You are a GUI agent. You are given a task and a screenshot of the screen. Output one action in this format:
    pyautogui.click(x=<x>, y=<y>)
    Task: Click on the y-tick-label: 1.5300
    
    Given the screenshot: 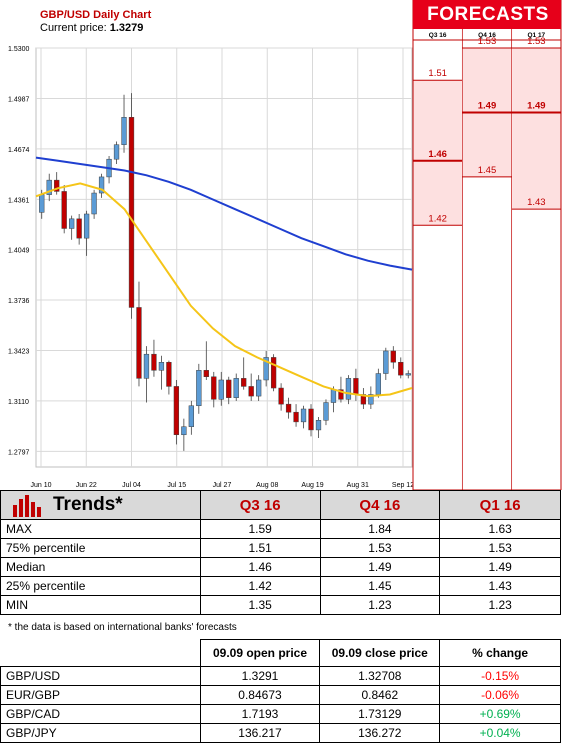 What is the action you would take?
    pyautogui.click(x=19, y=49)
    